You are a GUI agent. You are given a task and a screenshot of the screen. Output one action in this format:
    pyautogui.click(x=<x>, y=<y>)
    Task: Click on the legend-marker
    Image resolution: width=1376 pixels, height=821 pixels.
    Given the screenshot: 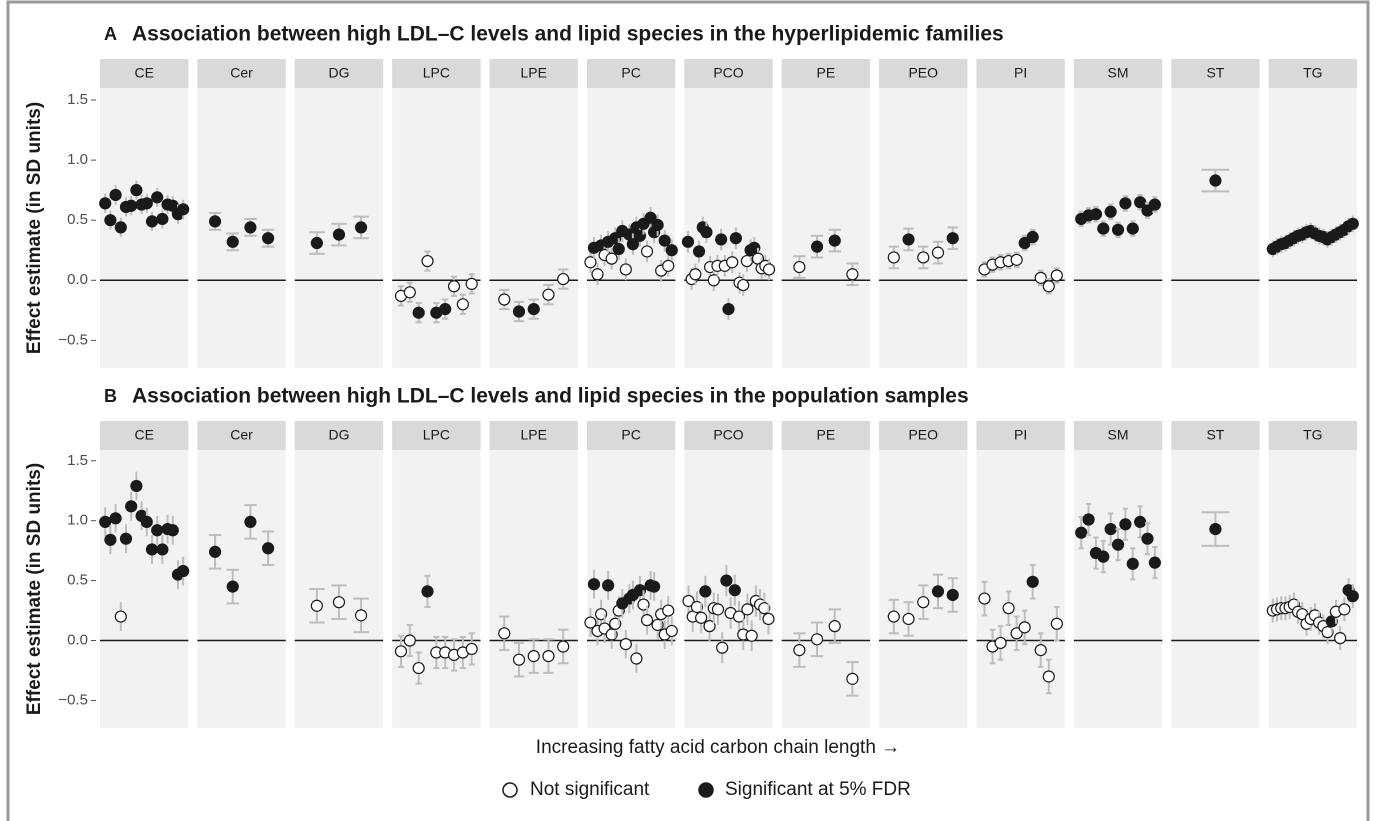 What is the action you would take?
    pyautogui.click(x=510, y=790)
    